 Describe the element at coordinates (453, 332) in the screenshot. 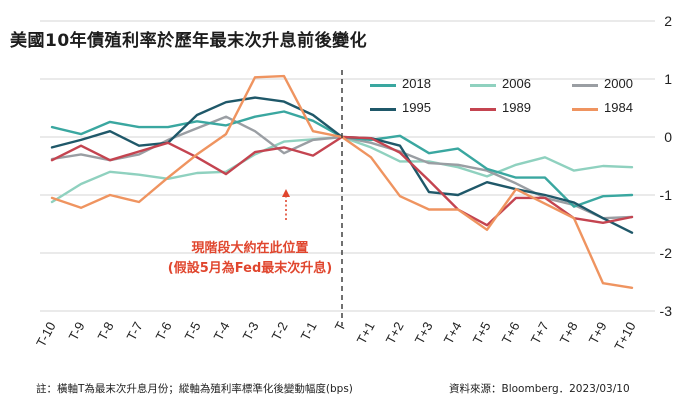

I see `x-tick-label: T+4` at that location.